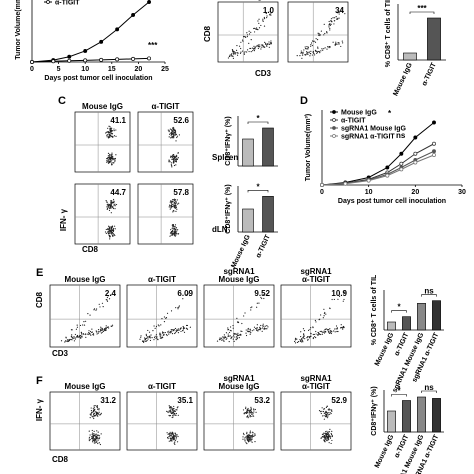 Image resolution: width=474 pixels, height=474 pixels. What do you see at coordinates (325, 425) in the screenshot?
I see `flow-dots` at bounding box center [325, 425].